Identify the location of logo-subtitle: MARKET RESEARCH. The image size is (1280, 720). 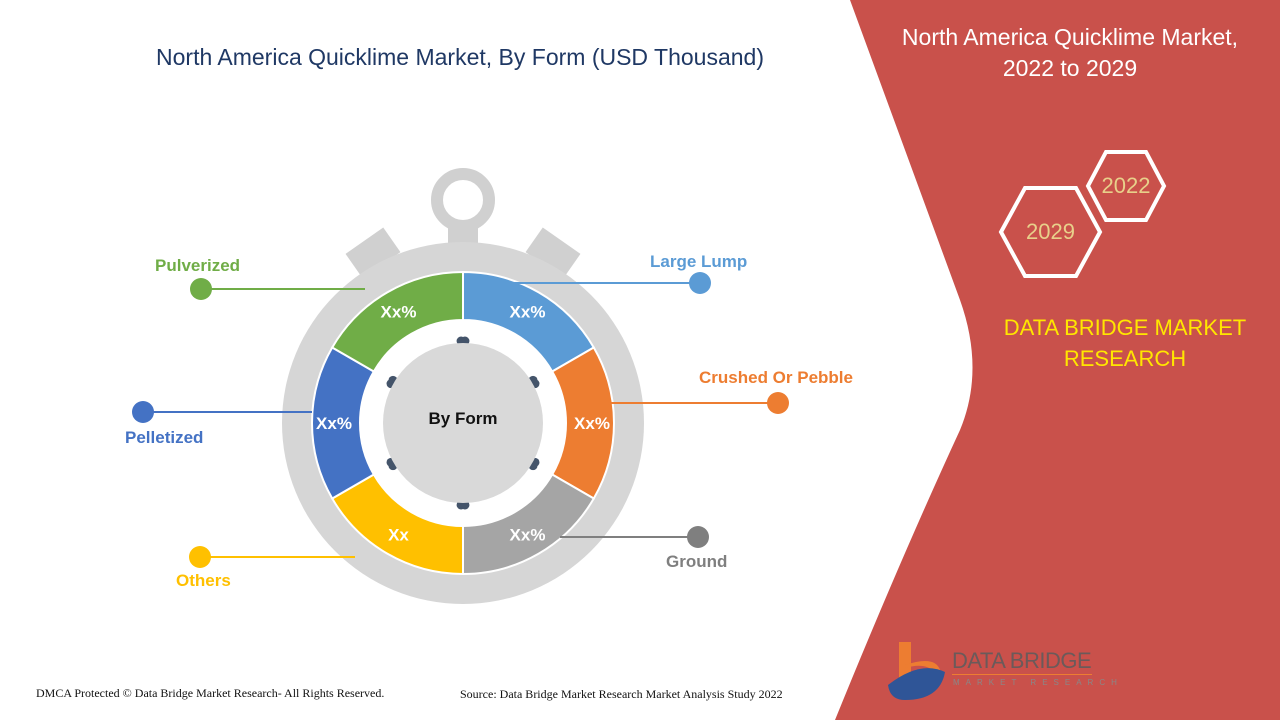
(1038, 682).